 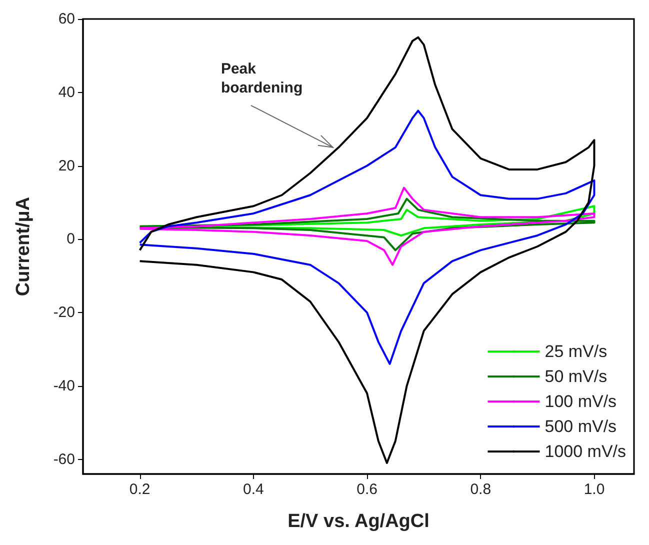 What do you see at coordinates (139, 489) in the screenshot?
I see `x-tick-label: 0.2` at bounding box center [139, 489].